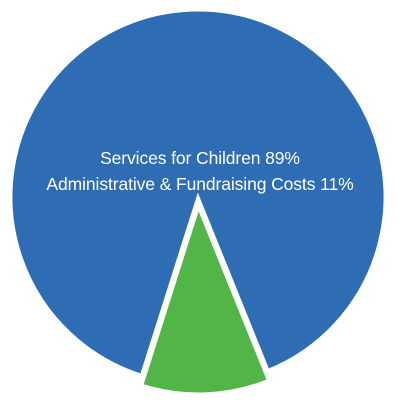 The width and height of the screenshot is (400, 400). What do you see at coordinates (181, 184) in the screenshot?
I see `slice-label-admin-name: Administrative & Fundraising Costs` at bounding box center [181, 184].